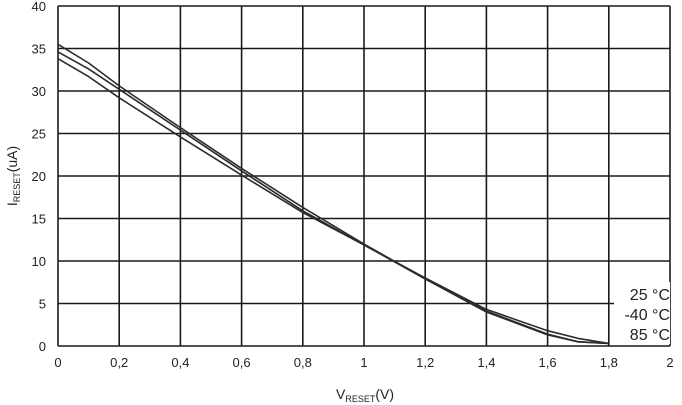 The width and height of the screenshot is (682, 405). I want to click on x-tick-label: 0, so click(57, 362).